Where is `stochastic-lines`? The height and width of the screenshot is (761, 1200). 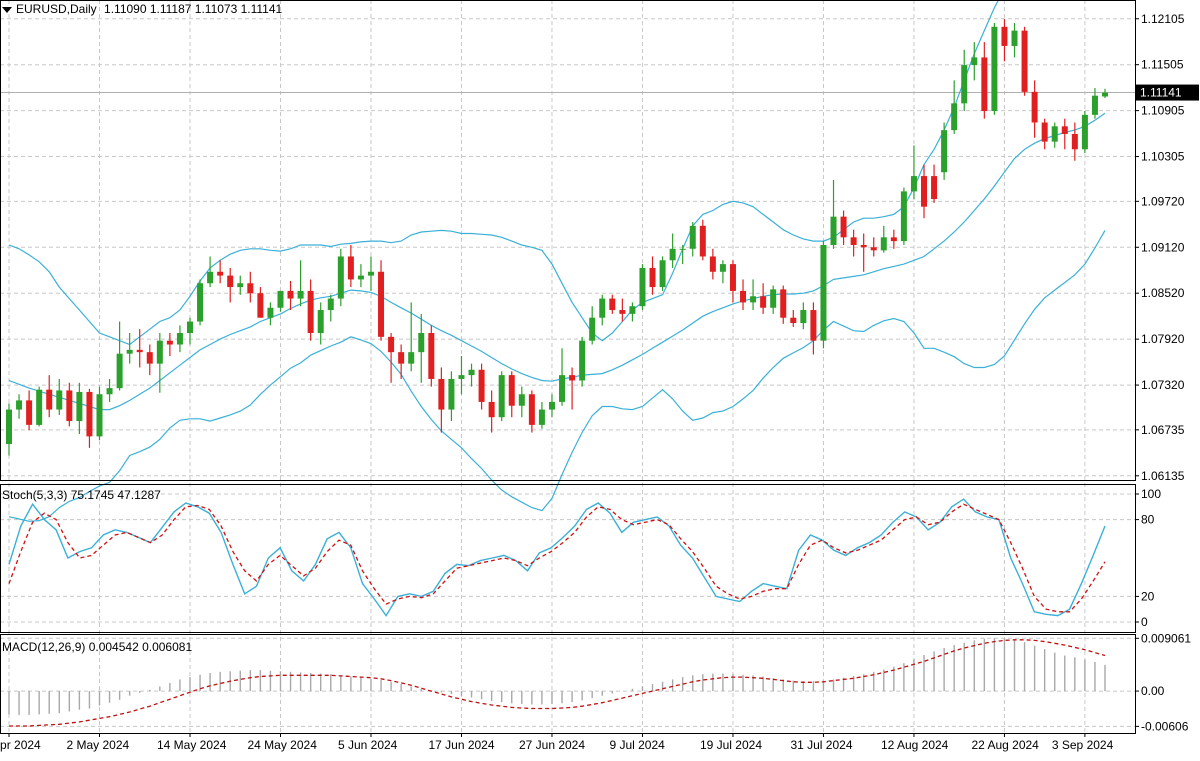
stochastic-lines is located at coordinates (557, 557).